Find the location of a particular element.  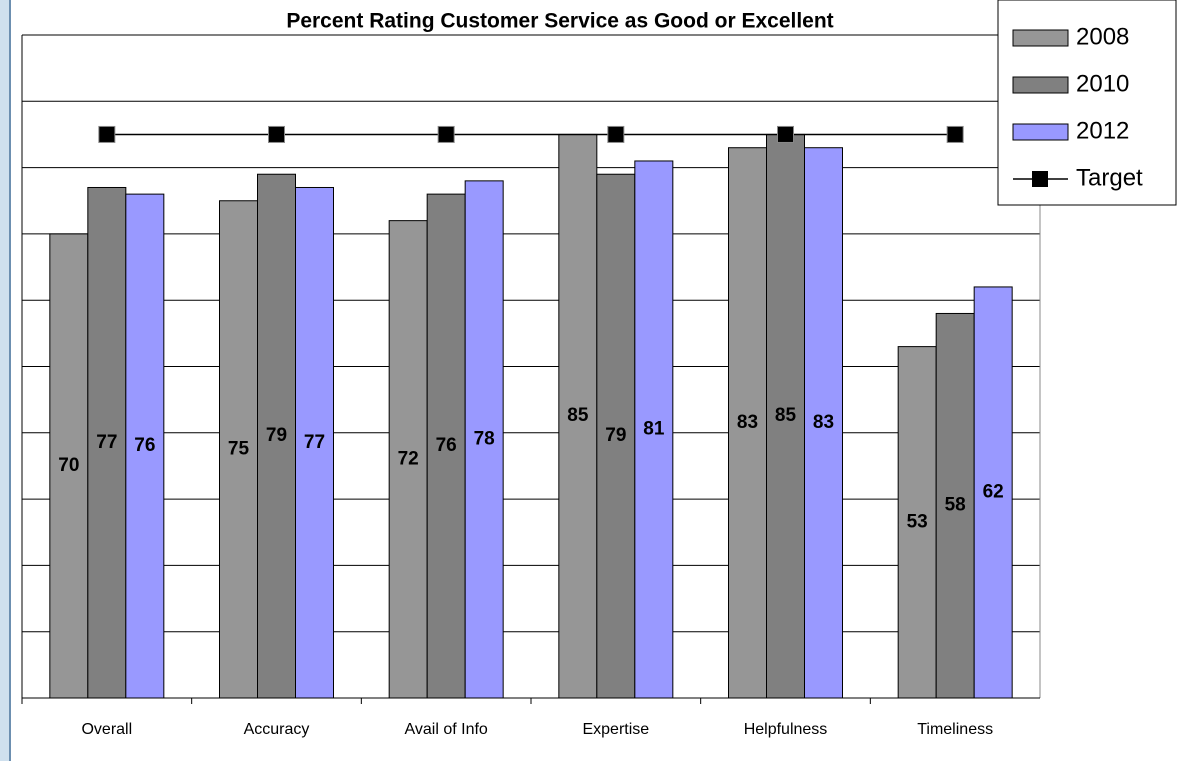

legend-label: 2008 is located at coordinates (1102, 36).